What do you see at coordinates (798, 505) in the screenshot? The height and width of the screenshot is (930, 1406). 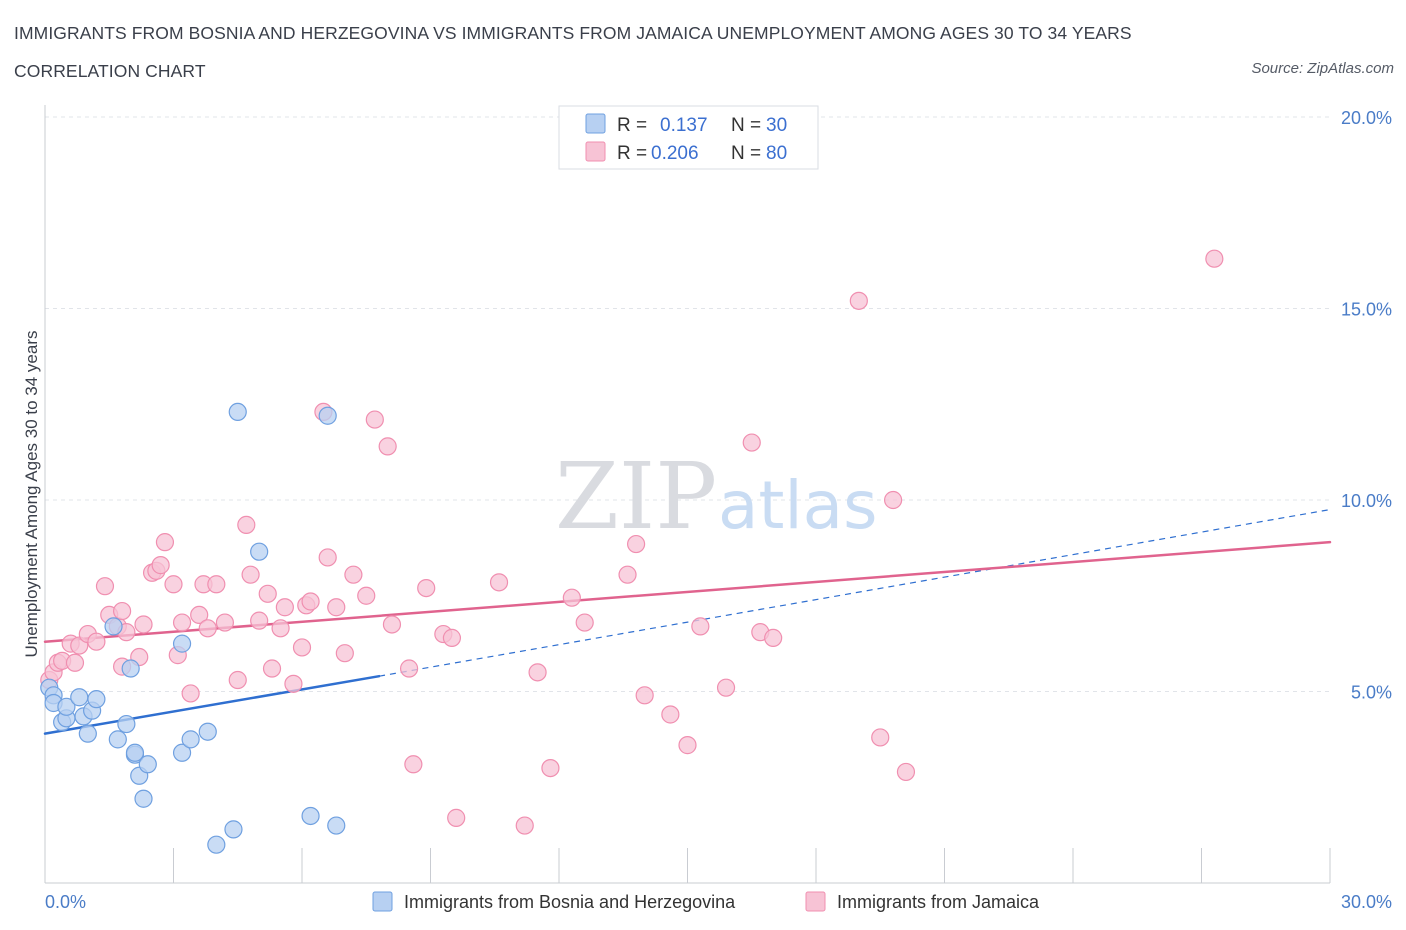 I see `watermark-atlas: atlas` at bounding box center [798, 505].